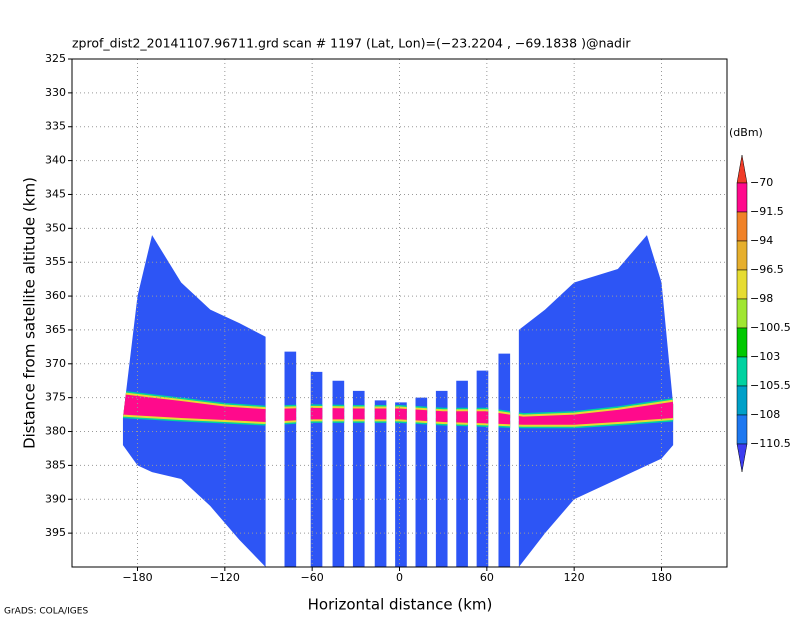  Describe the element at coordinates (770, 385) in the screenshot. I see `colorbar-label: −105.5` at that location.